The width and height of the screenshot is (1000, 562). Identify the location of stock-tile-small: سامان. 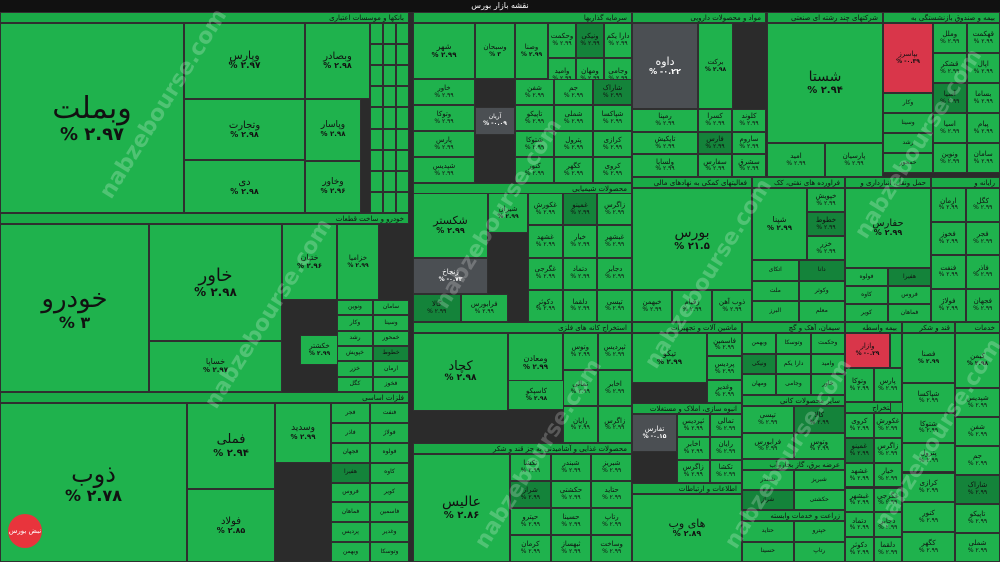
(391, 308).